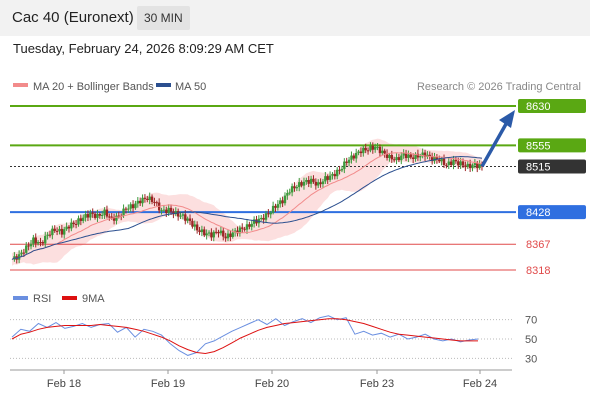 This screenshot has height=400, width=590. I want to click on level-label-8428: 8428, so click(538, 213).